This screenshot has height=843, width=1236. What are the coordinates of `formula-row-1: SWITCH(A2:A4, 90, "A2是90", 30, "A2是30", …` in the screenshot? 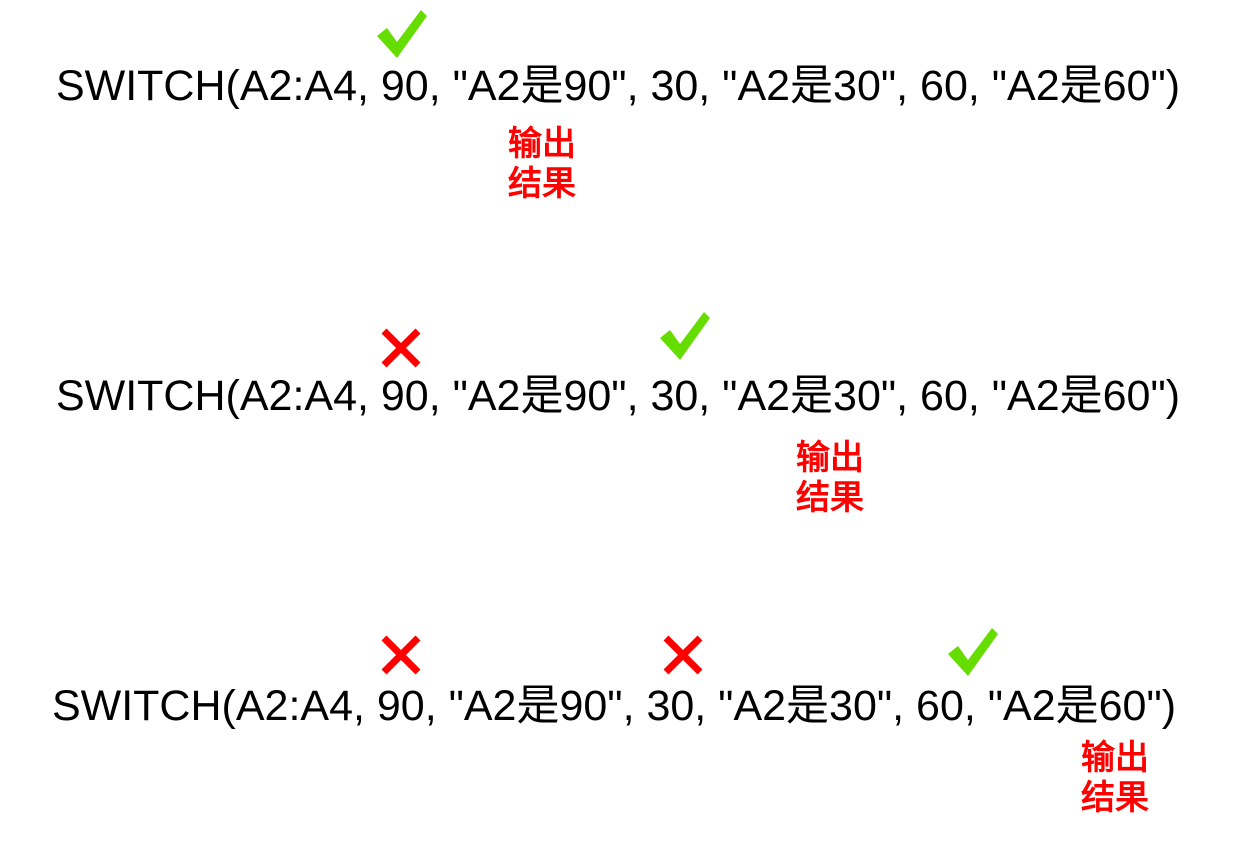 It's located at (618, 86).